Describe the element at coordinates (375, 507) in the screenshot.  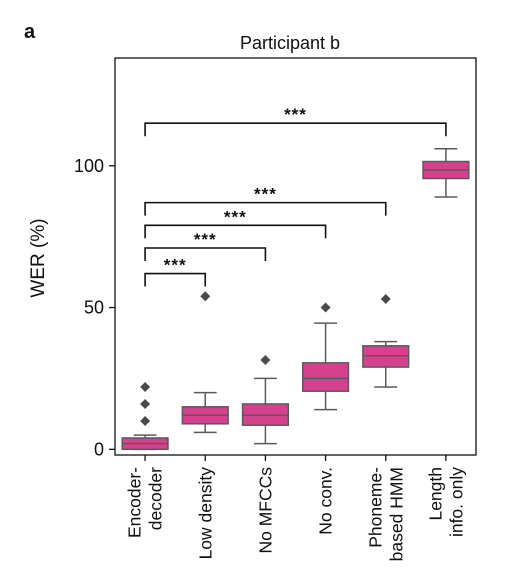
I see `x-tick-label: Phoneme-` at that location.